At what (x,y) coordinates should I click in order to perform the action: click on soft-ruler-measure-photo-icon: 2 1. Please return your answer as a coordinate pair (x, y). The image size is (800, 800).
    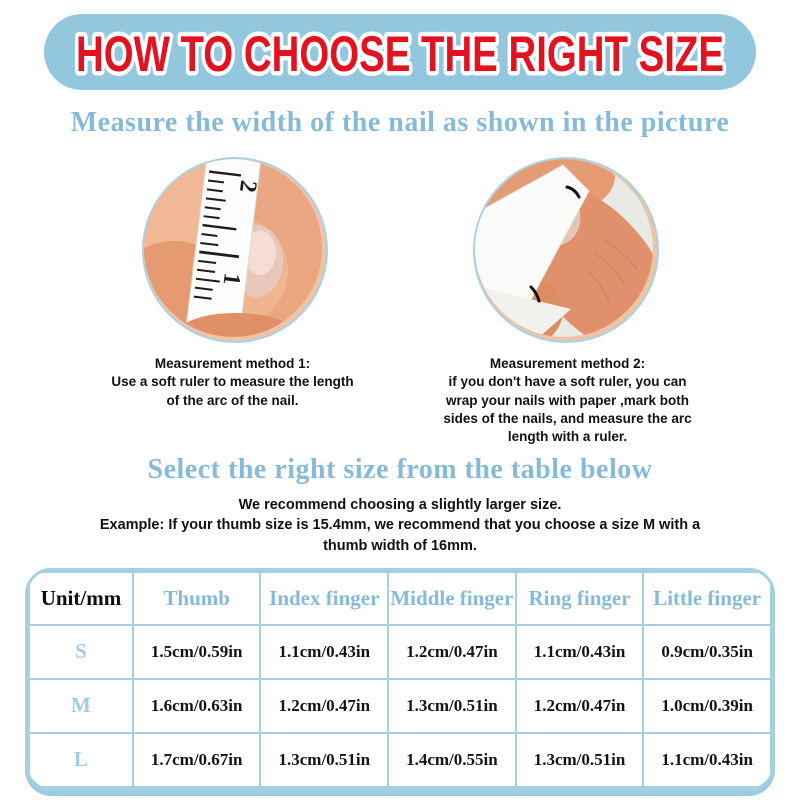
    Looking at the image, I should click on (232, 248).